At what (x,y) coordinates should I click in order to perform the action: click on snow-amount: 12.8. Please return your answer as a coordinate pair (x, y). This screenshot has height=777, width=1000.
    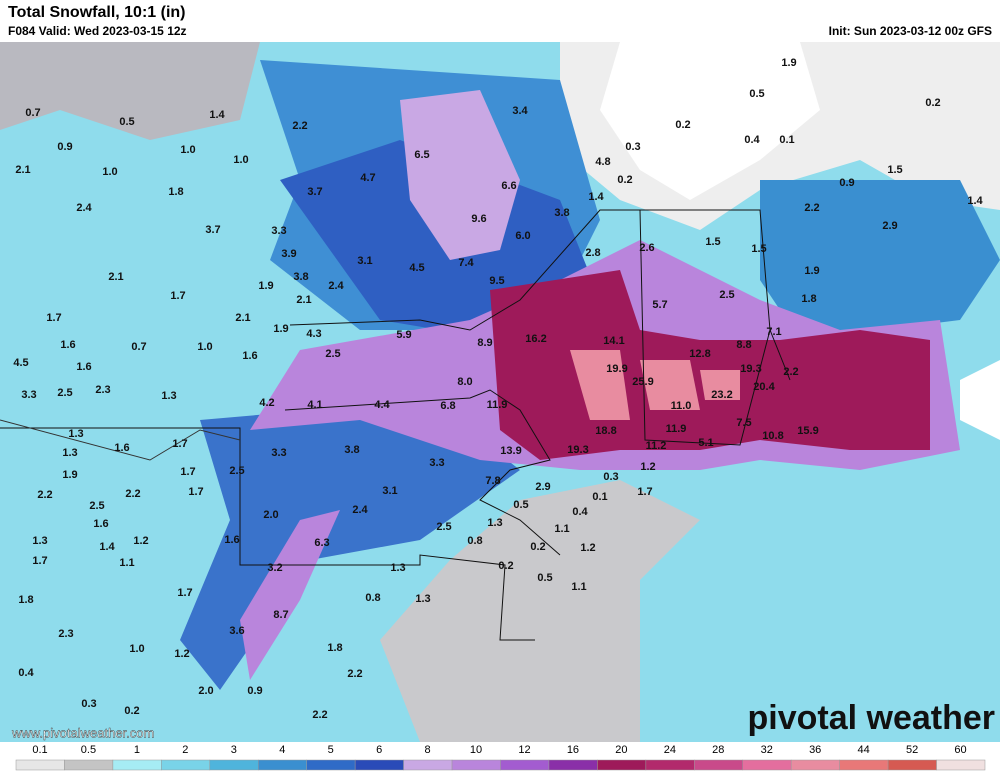
    Looking at the image, I should click on (699, 354).